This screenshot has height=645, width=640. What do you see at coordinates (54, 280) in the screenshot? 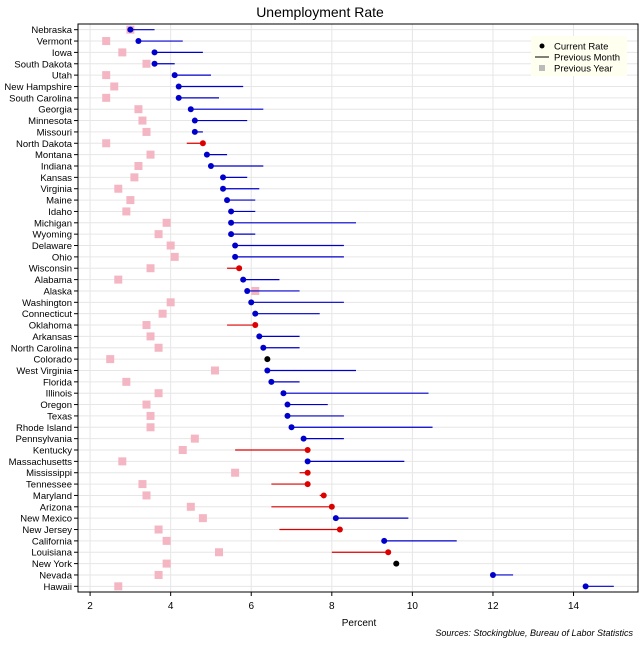
I see `y-tick-label: Alabama` at bounding box center [54, 280].